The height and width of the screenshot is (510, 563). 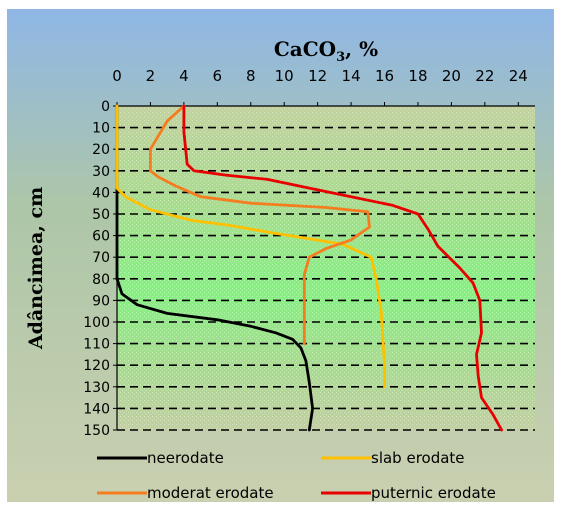 I want to click on x-tick-label-0: 0, so click(x=117, y=76).